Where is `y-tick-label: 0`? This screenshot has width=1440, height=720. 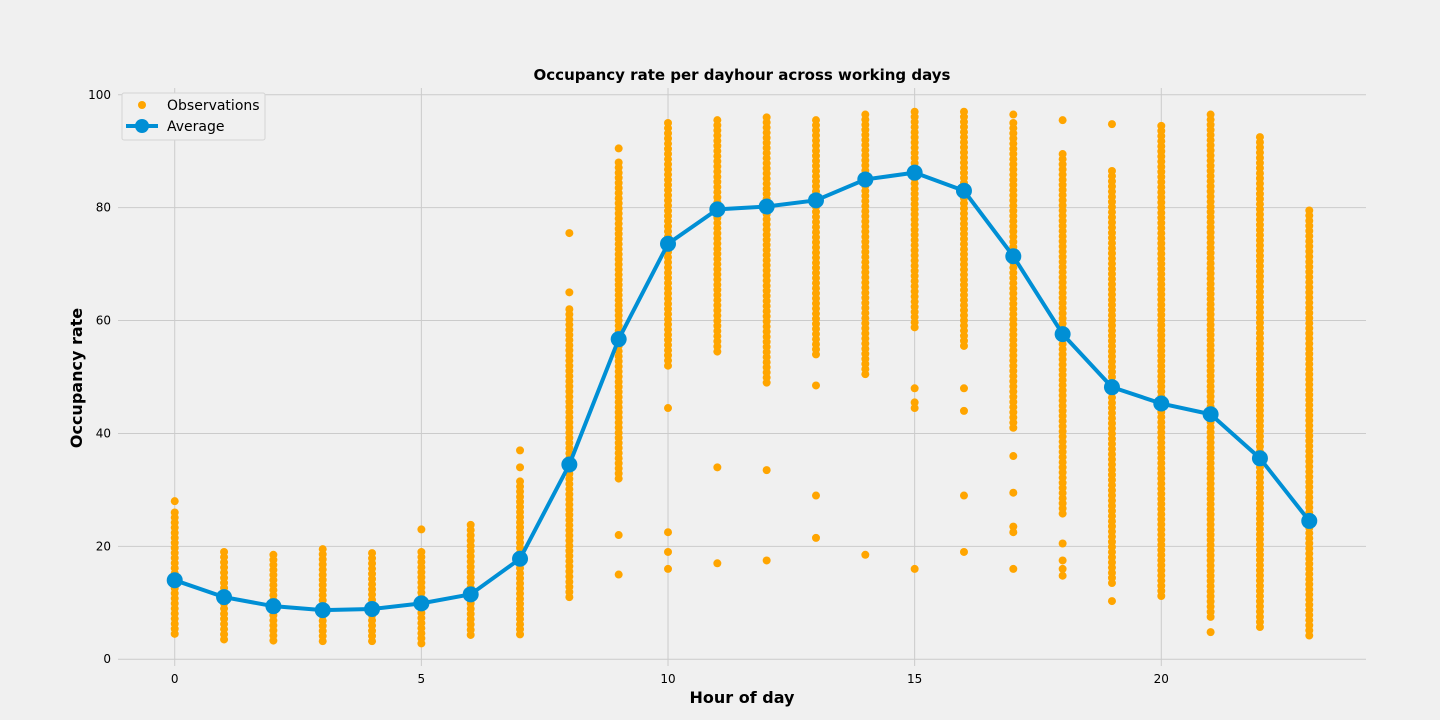 y-tick-label: 0 is located at coordinates (107, 659).